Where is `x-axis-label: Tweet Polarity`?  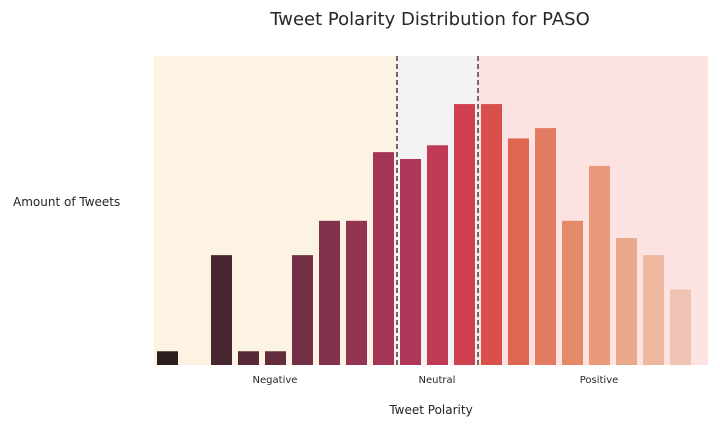
x-axis-label: Tweet Polarity is located at coordinates (431, 410).